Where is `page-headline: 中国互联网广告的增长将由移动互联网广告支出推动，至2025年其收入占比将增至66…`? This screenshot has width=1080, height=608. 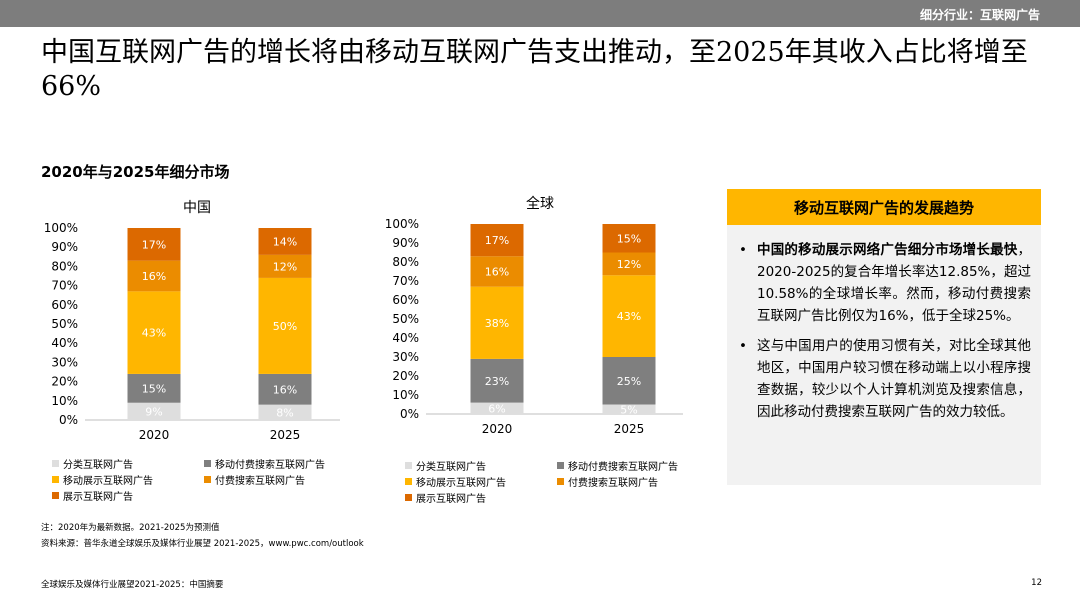
page-headline: 中国互联网广告的增长将由移动互联网广告支出推动，至2025年其收入占比将增至66… is located at coordinates (534, 69).